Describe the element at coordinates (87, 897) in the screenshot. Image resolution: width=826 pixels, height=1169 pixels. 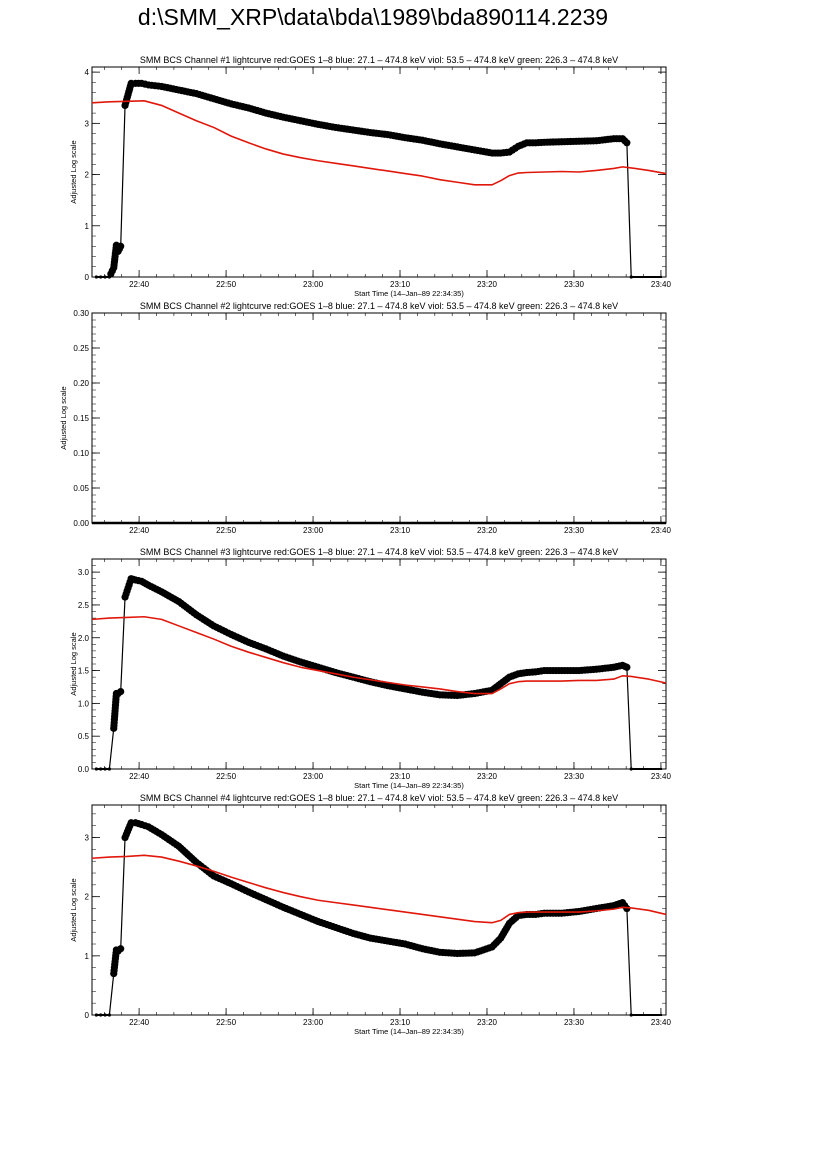
I see `y-tick-label-4-2: 2` at that location.